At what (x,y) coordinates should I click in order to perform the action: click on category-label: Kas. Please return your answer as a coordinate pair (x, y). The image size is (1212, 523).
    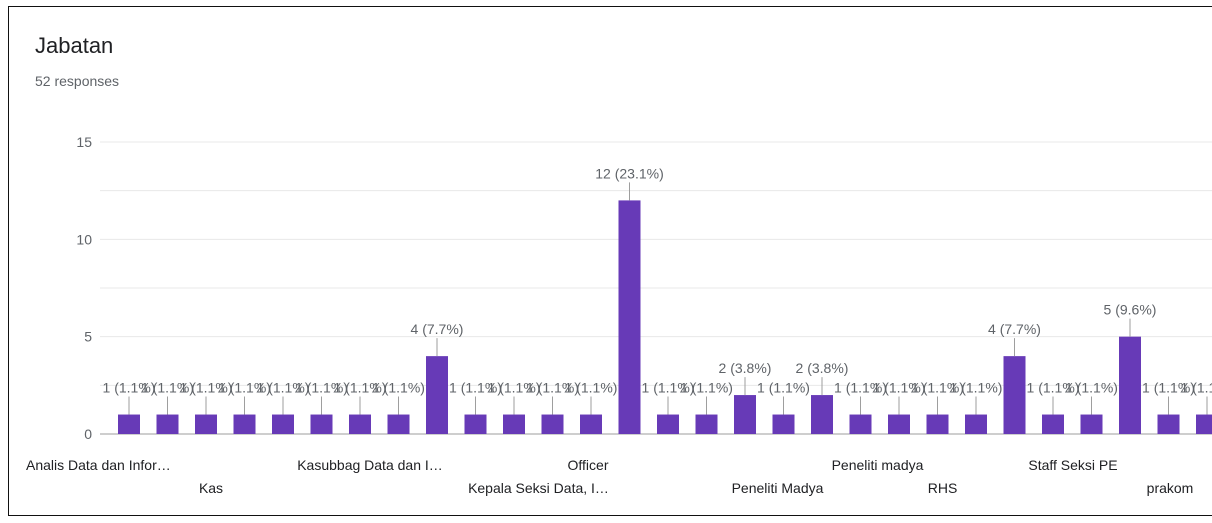
    Looking at the image, I should click on (211, 488).